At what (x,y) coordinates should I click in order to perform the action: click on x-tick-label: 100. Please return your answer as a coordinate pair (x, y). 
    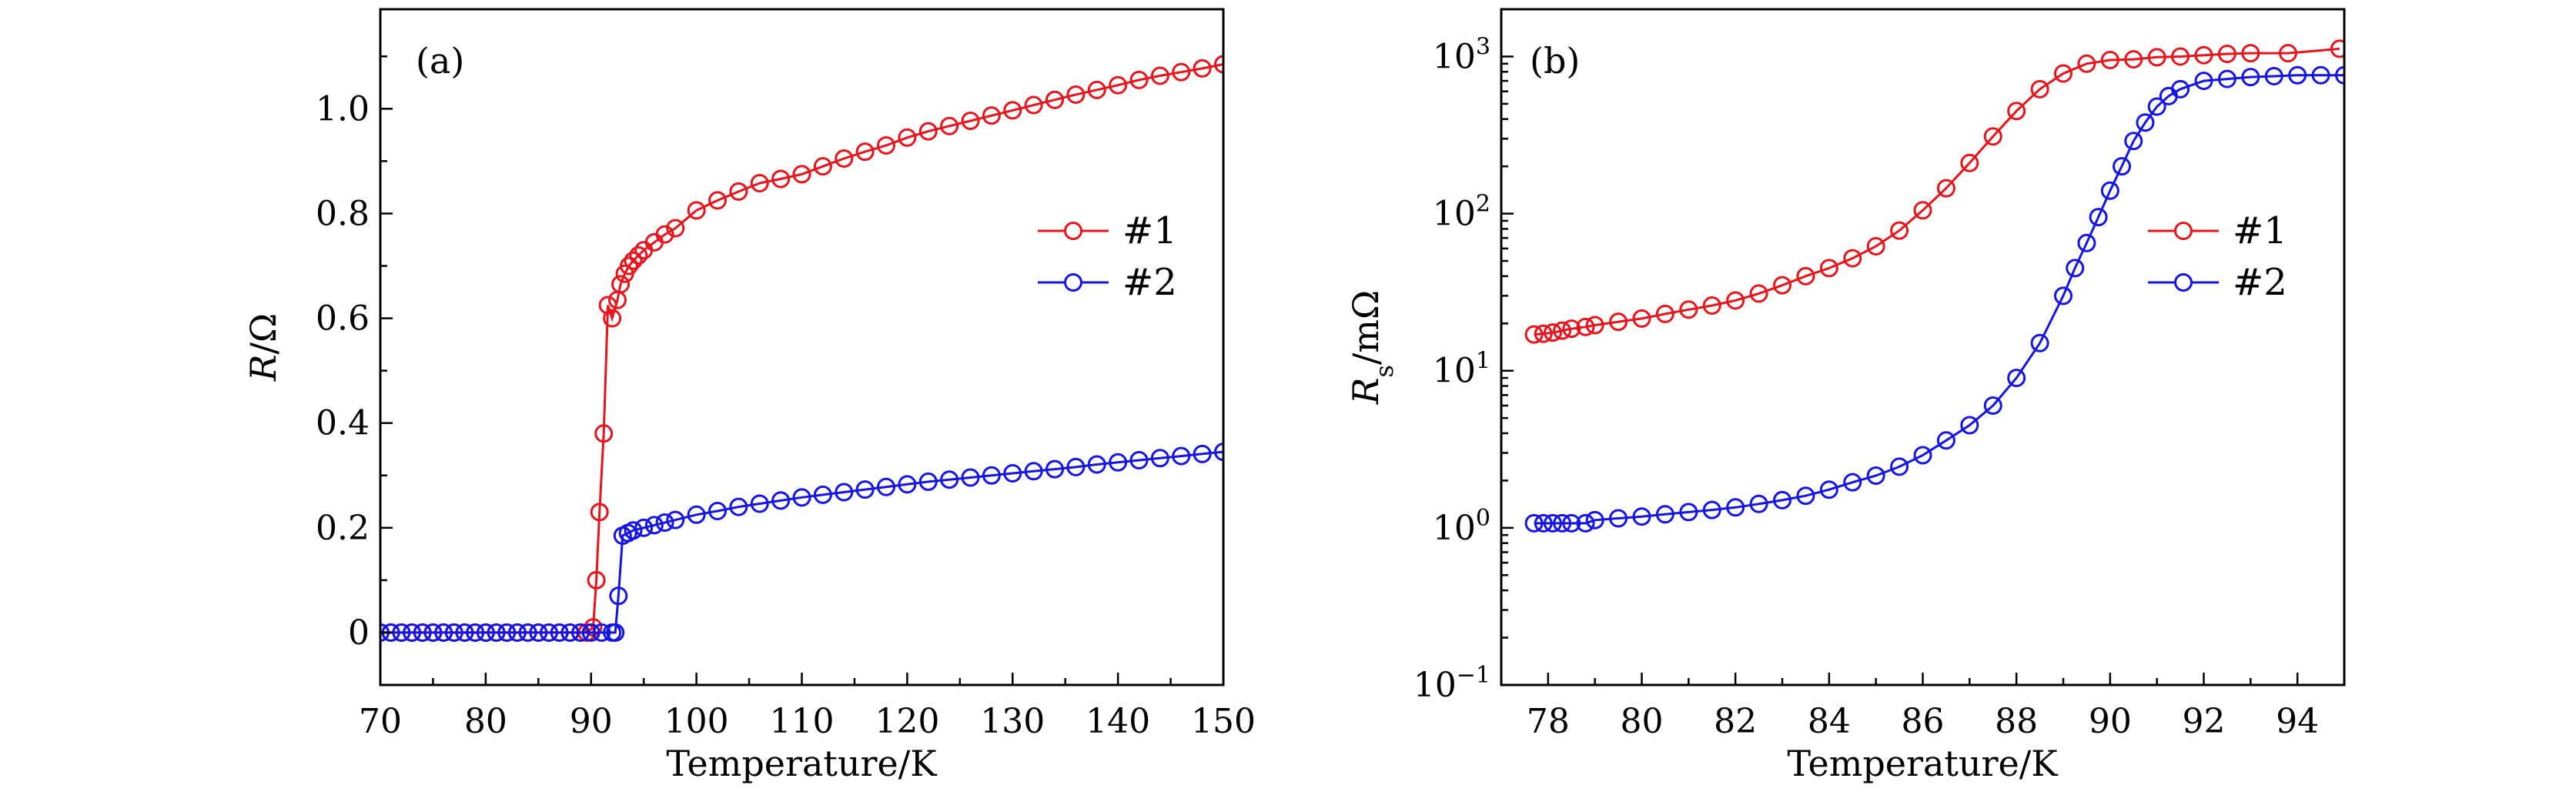
    Looking at the image, I should click on (696, 721).